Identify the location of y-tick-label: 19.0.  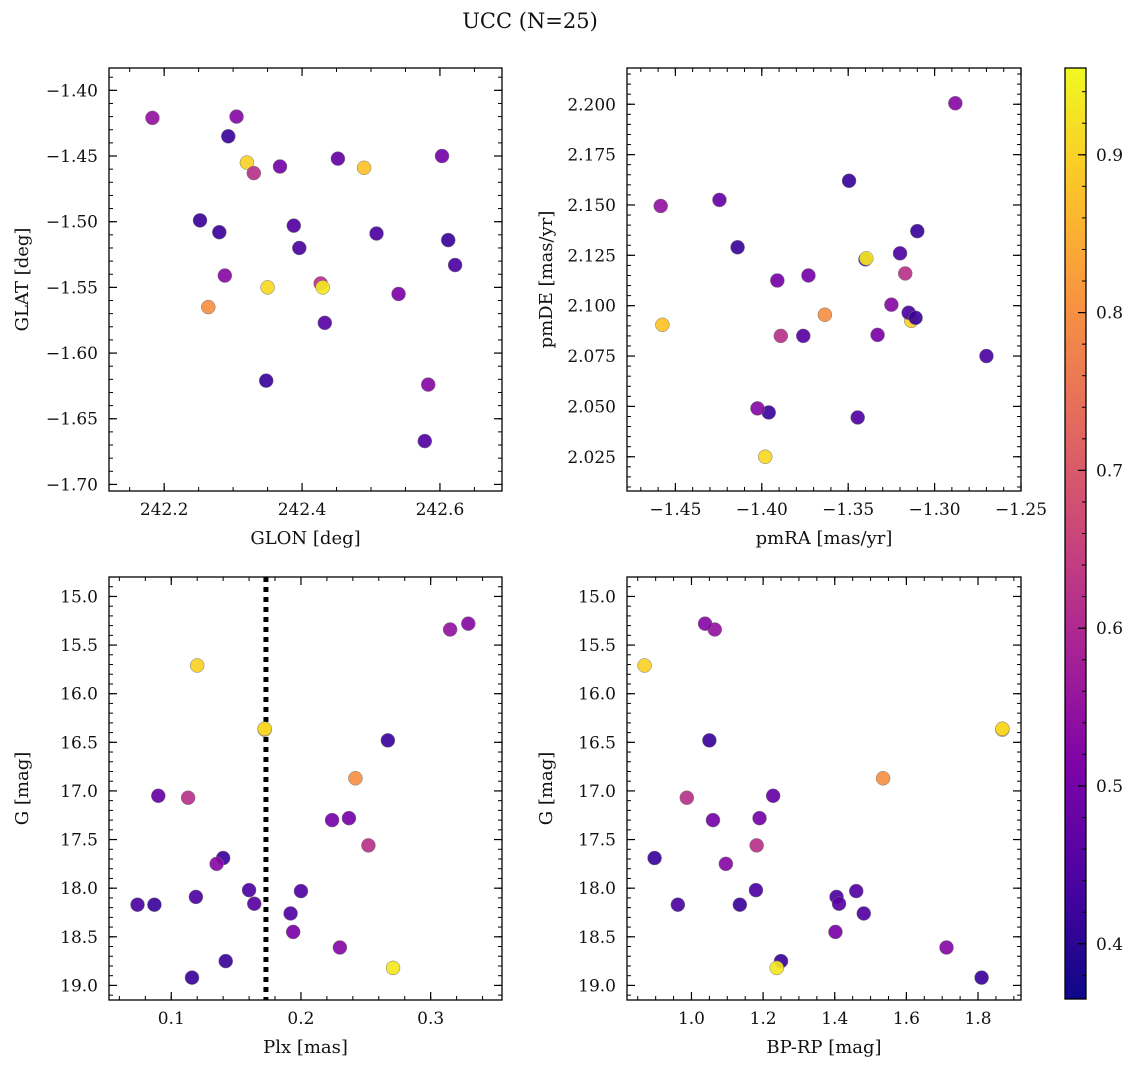
(597, 986).